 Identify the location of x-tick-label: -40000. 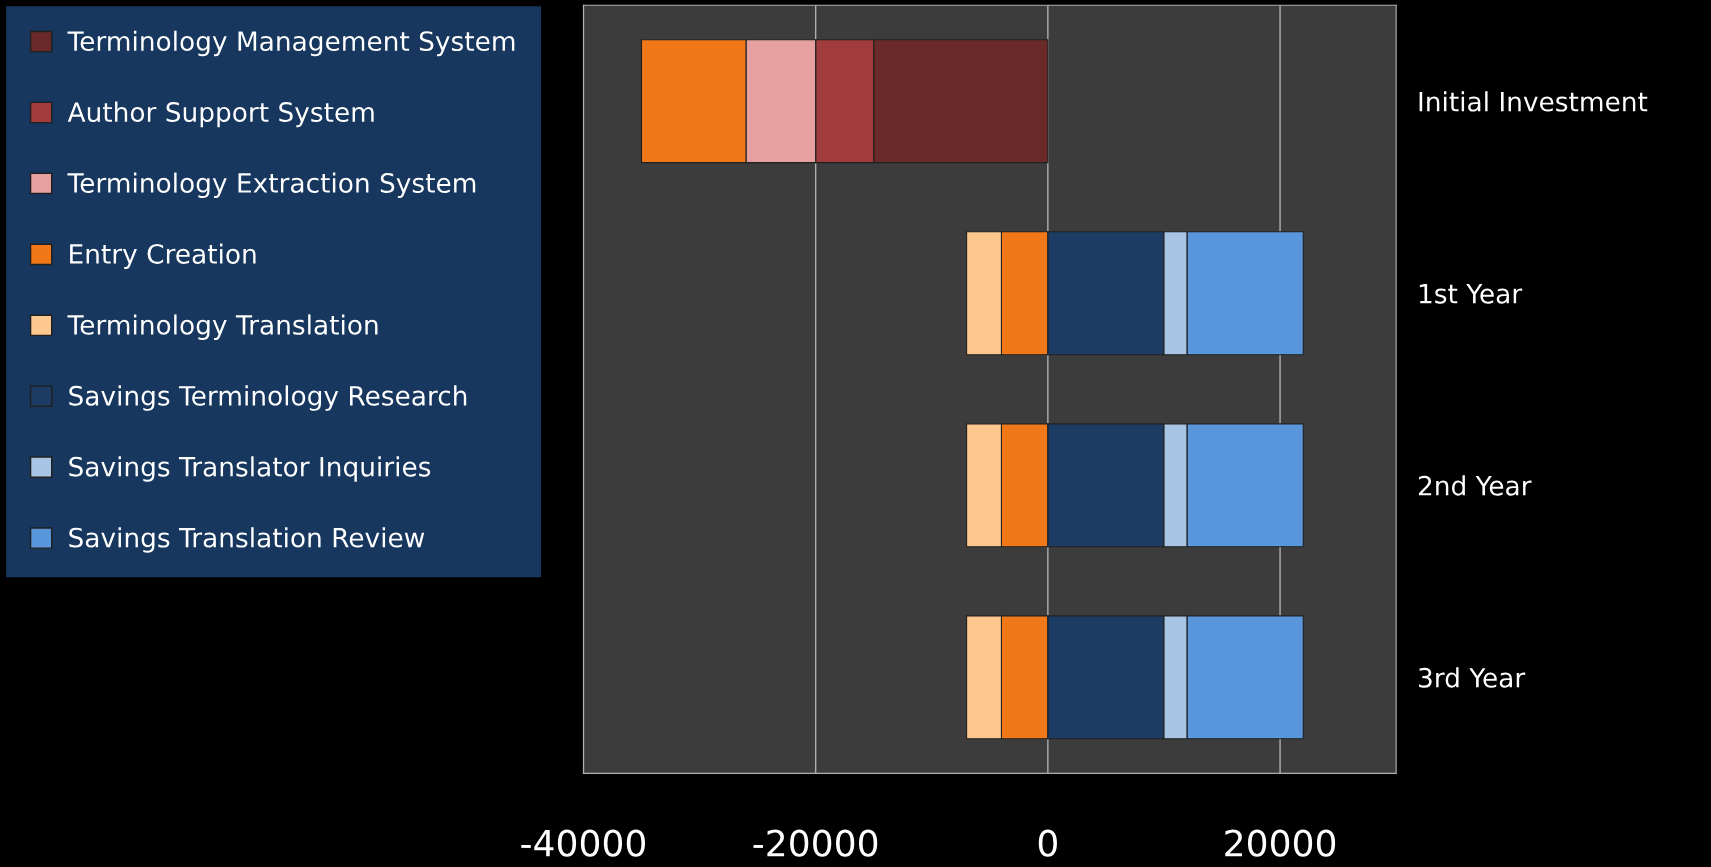
(583, 843).